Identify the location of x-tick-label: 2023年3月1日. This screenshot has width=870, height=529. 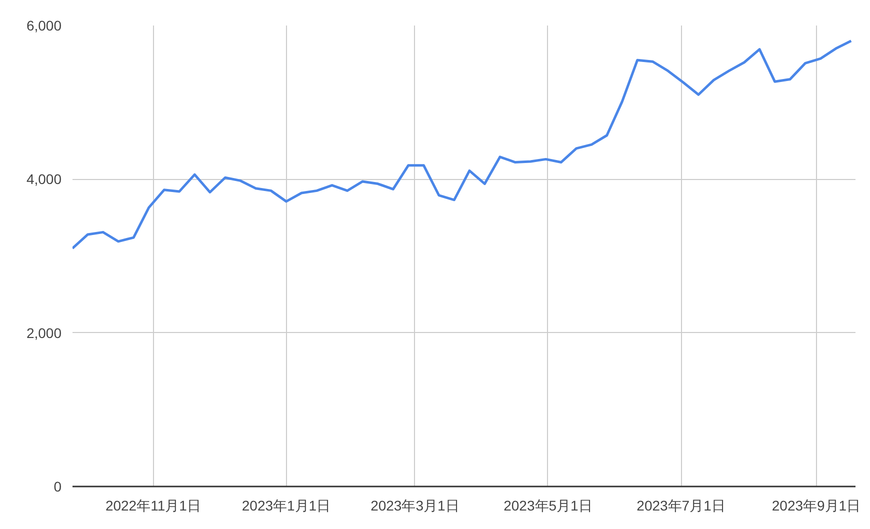
(415, 506).